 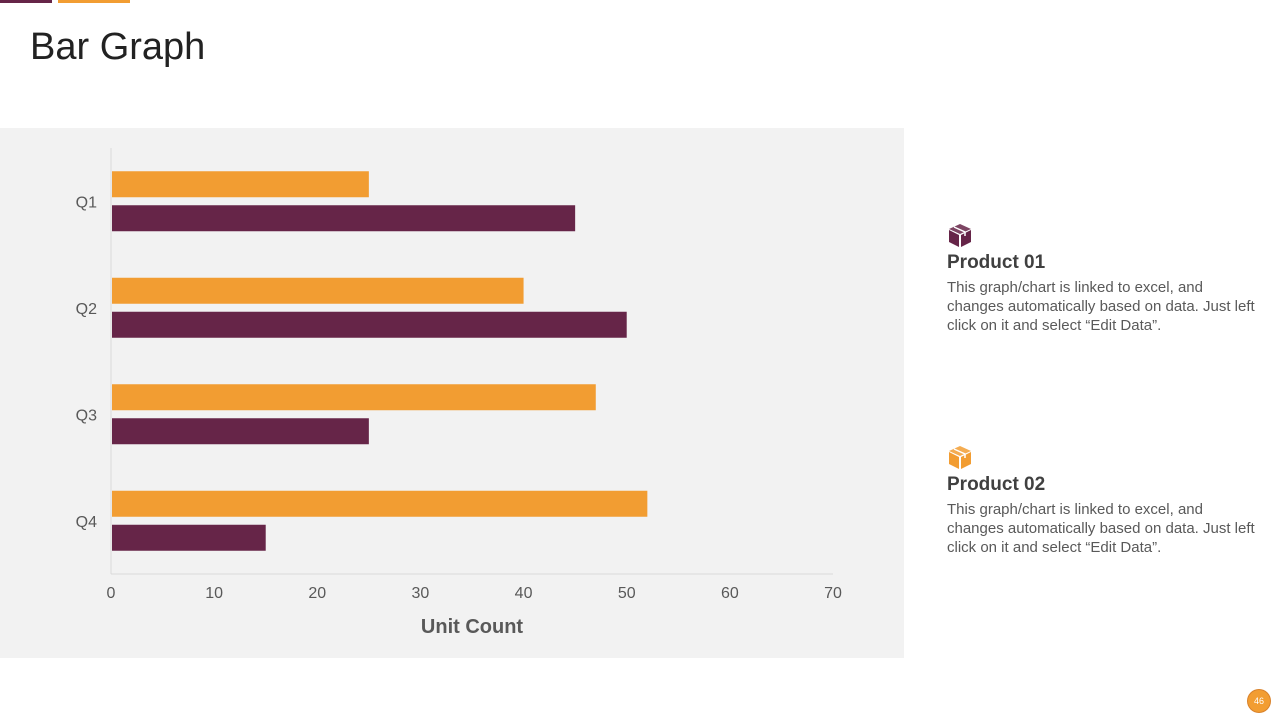 I want to click on x-tick-label: 60, so click(x=730, y=593).